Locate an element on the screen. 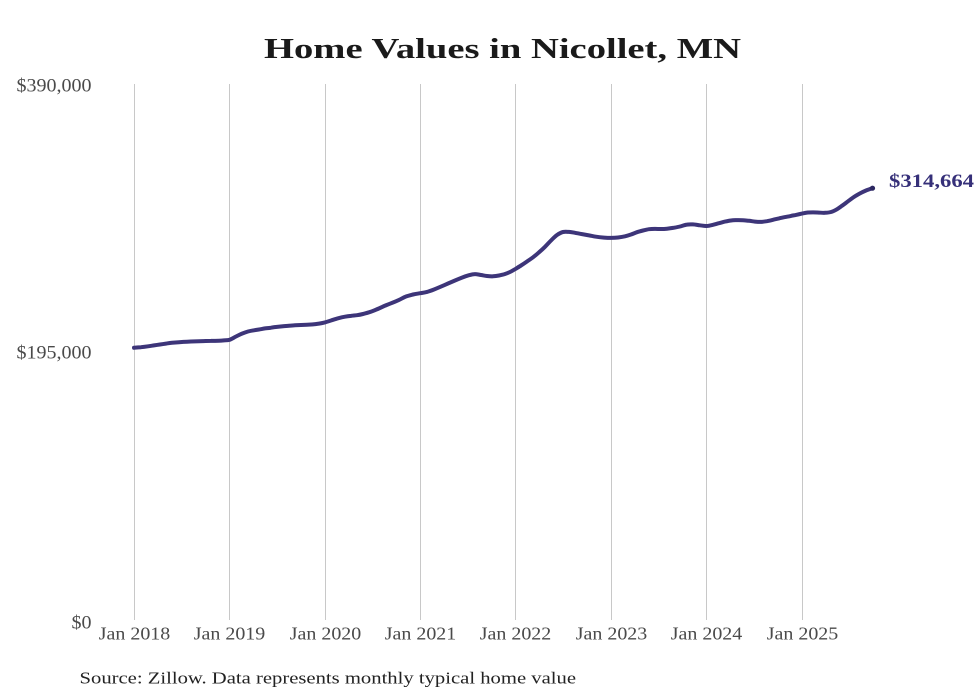 The image size is (980, 699). svg-text: $195,000 is located at coordinates (54, 353).